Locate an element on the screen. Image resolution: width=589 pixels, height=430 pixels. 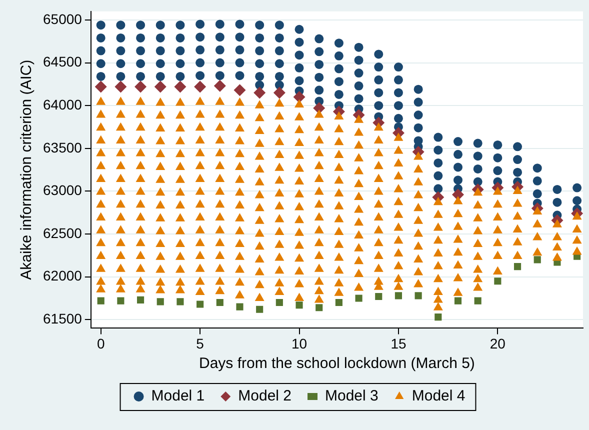
y-tick-label: 65000 is located at coordinates (62, 18).